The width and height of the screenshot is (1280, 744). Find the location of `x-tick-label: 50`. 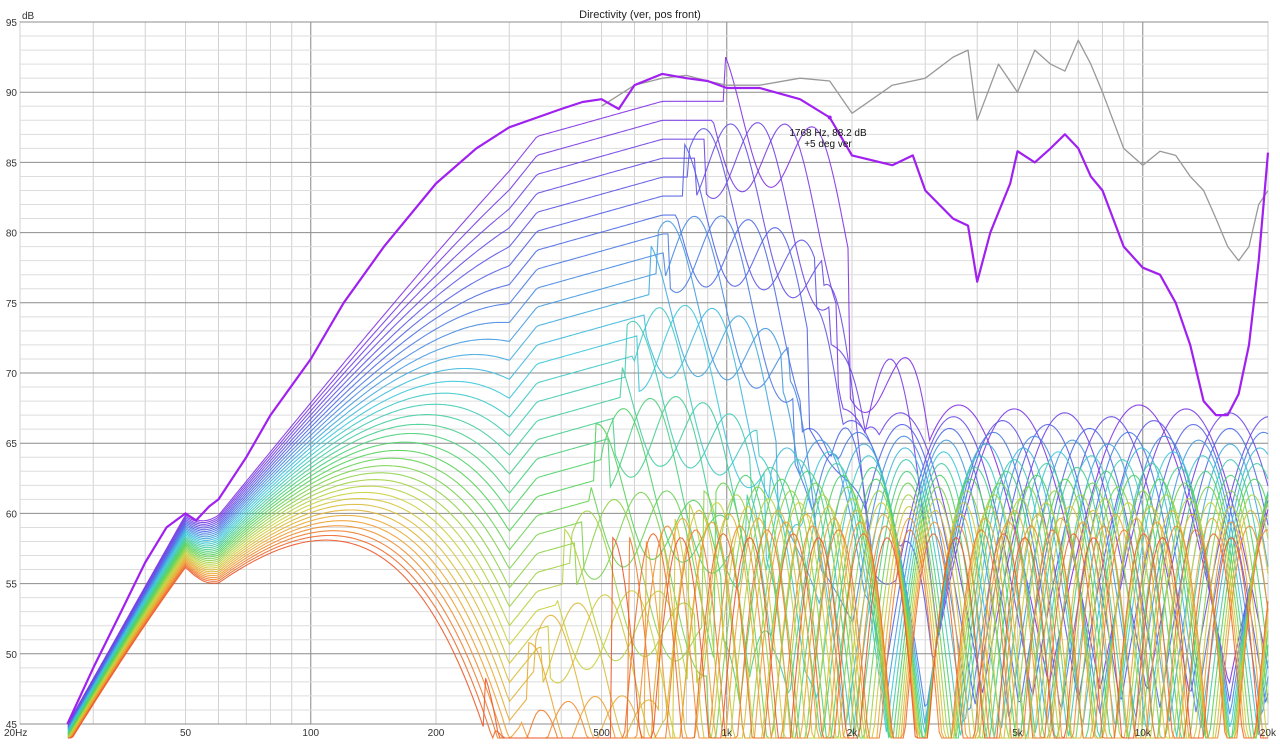

x-tick-label: 50 is located at coordinates (186, 733).